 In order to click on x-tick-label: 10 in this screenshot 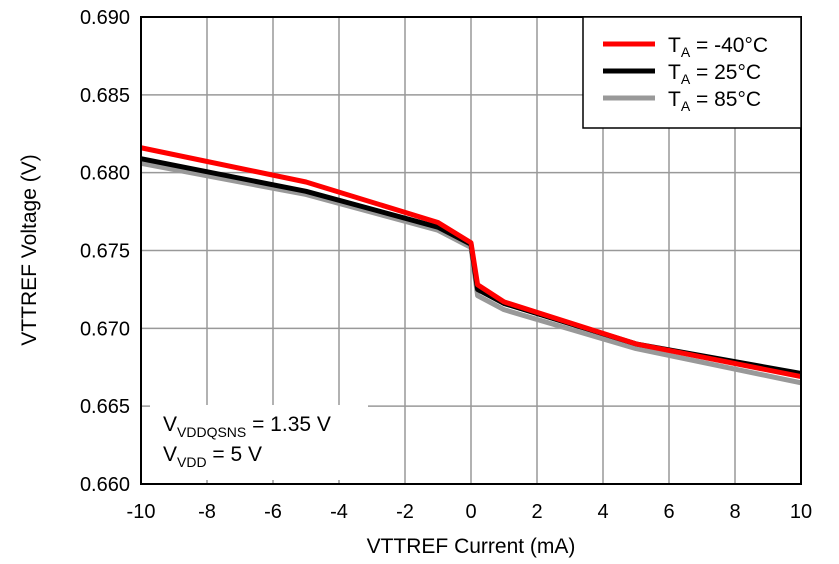, I will do `click(801, 512)`.